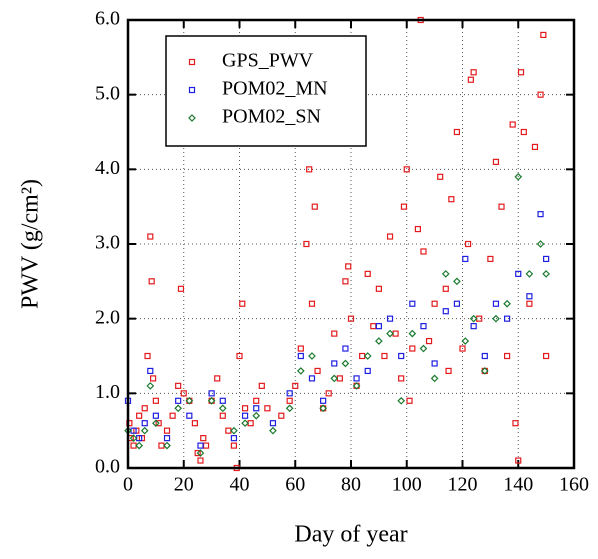 Image resolution: width=598 pixels, height=559 pixels. I want to click on x-tick-label: 40, so click(240, 485).